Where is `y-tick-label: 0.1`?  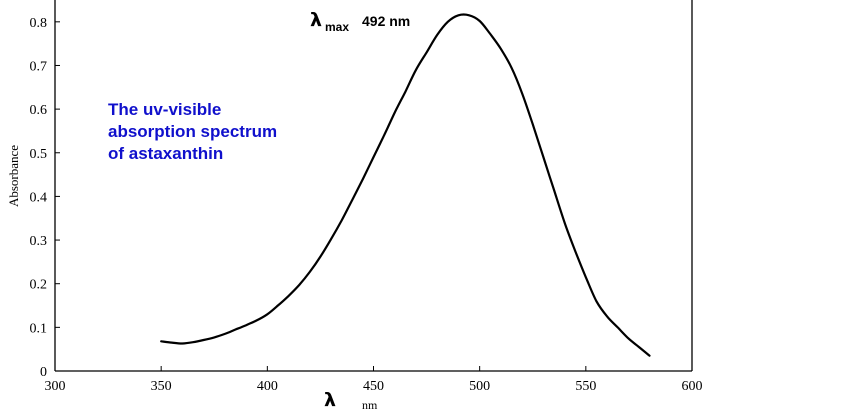 y-tick-label: 0.1 is located at coordinates (39, 328).